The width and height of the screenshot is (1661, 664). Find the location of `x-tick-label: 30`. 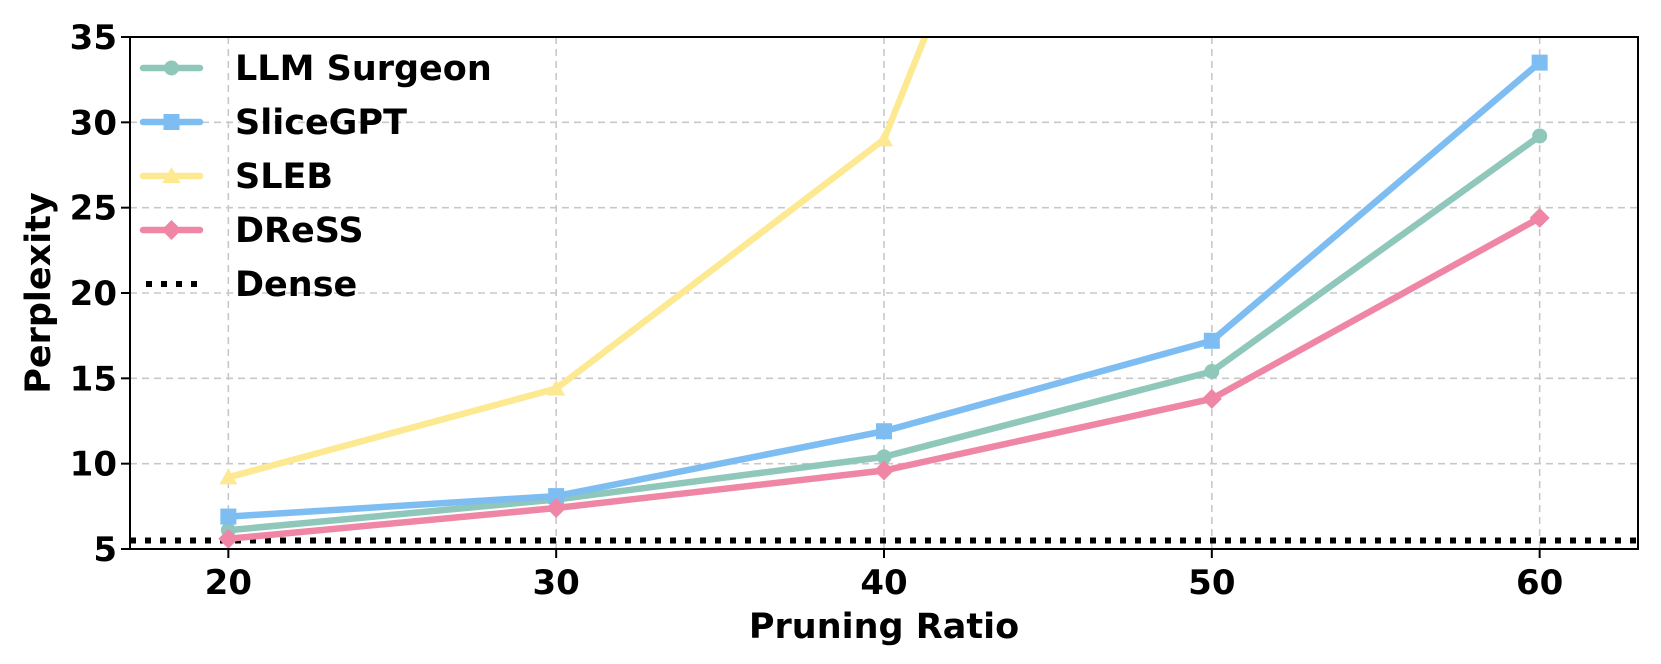

x-tick-label: 30 is located at coordinates (556, 583).